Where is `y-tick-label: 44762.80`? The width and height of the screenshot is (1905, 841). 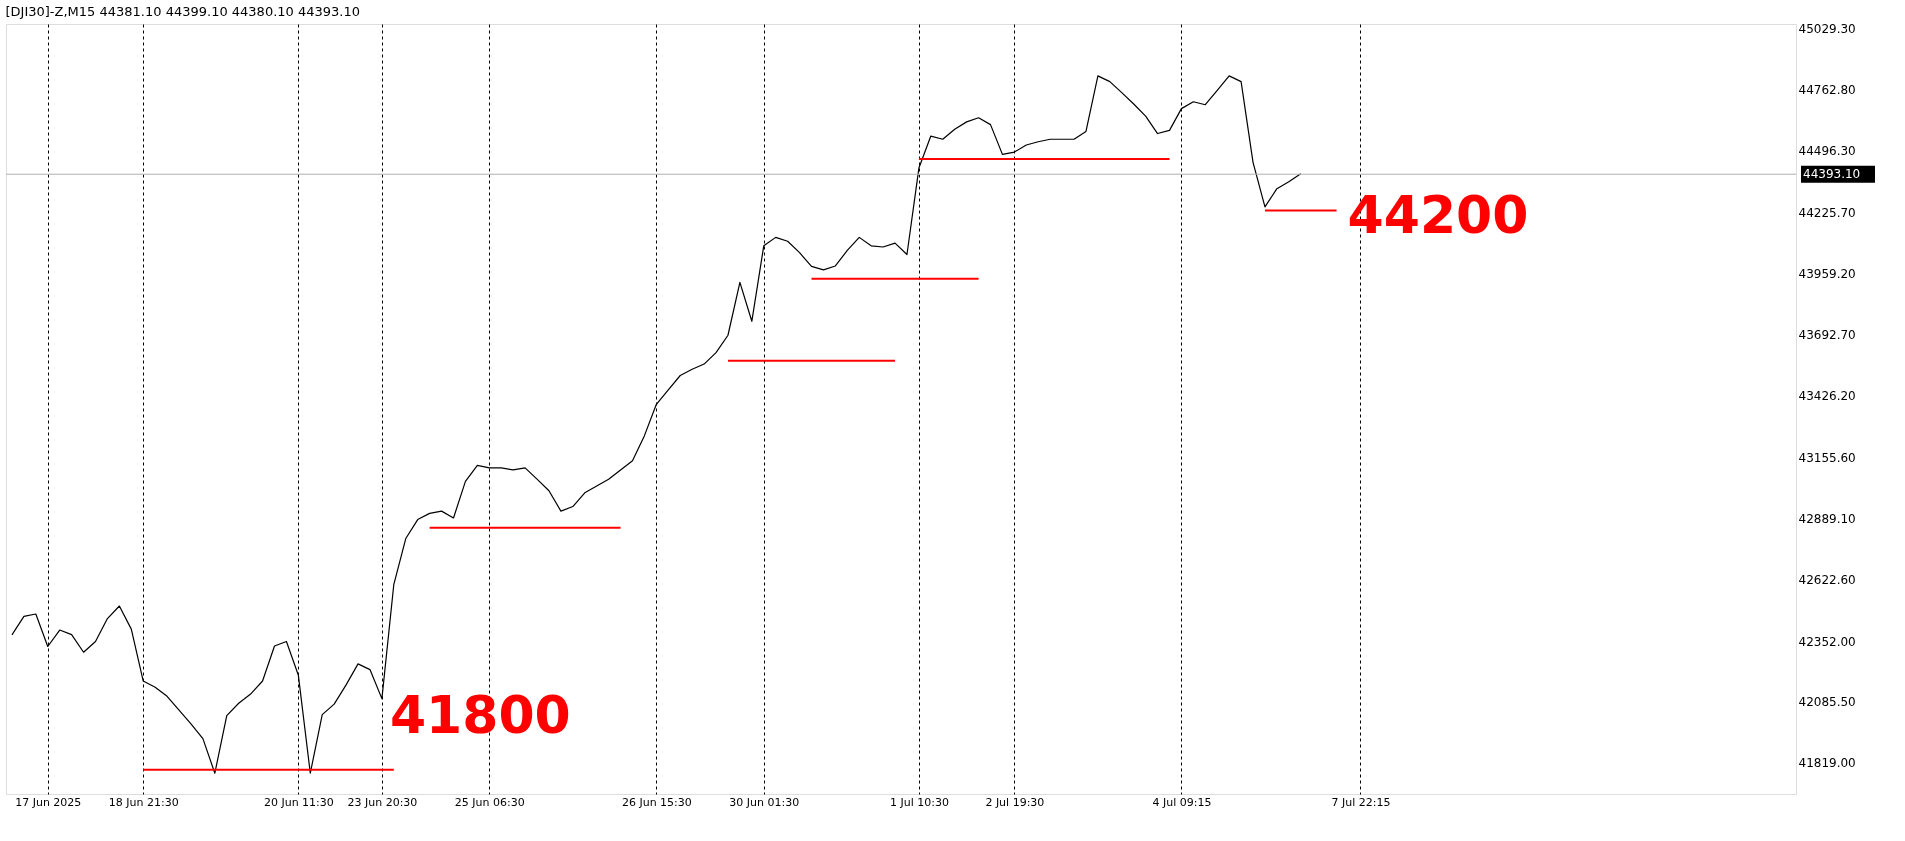 y-tick-label: 44762.80 is located at coordinates (1827, 90).